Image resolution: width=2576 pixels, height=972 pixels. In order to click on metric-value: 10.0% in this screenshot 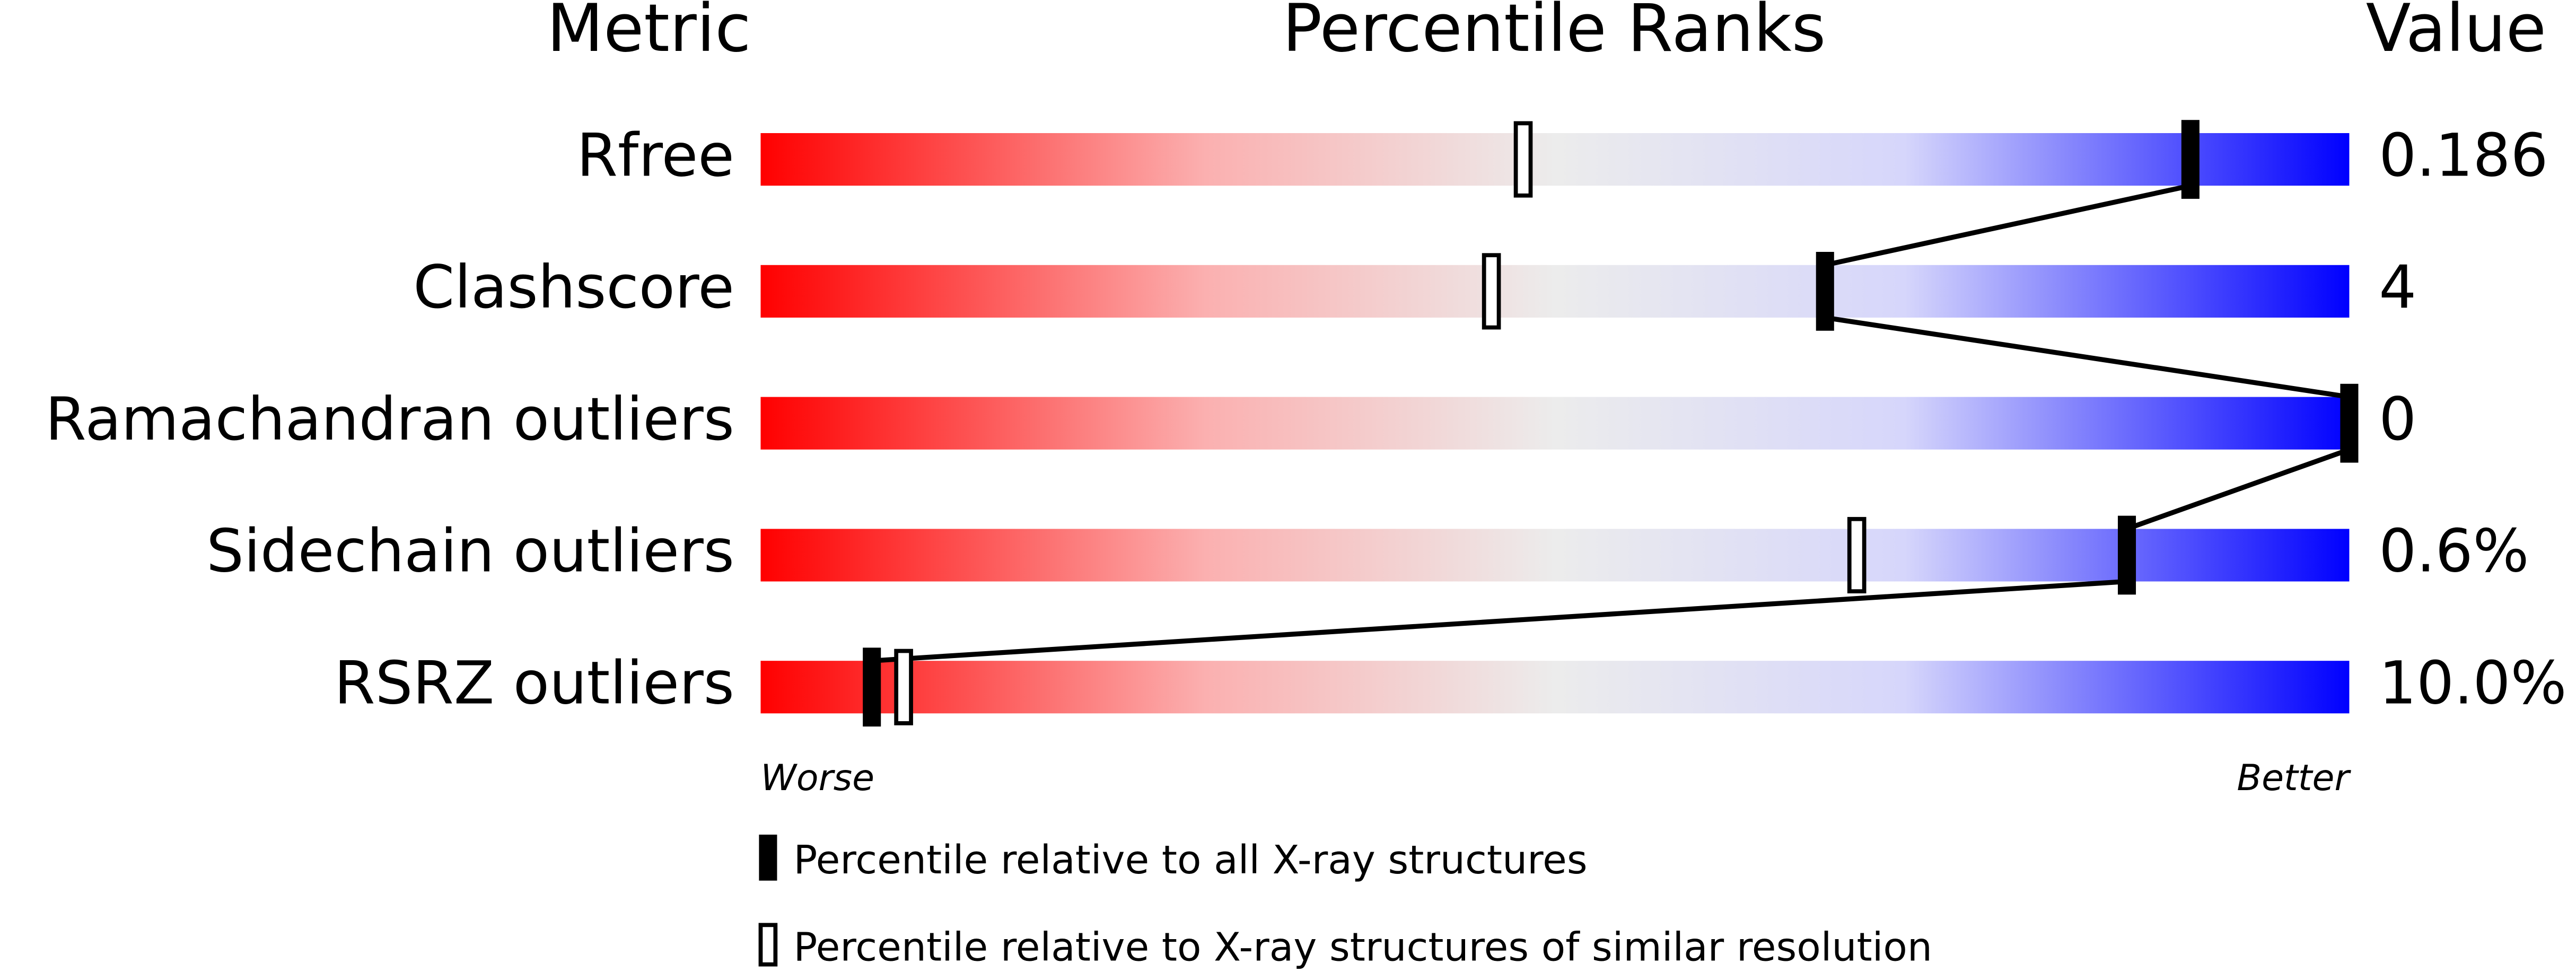, I will do `click(2472, 683)`.